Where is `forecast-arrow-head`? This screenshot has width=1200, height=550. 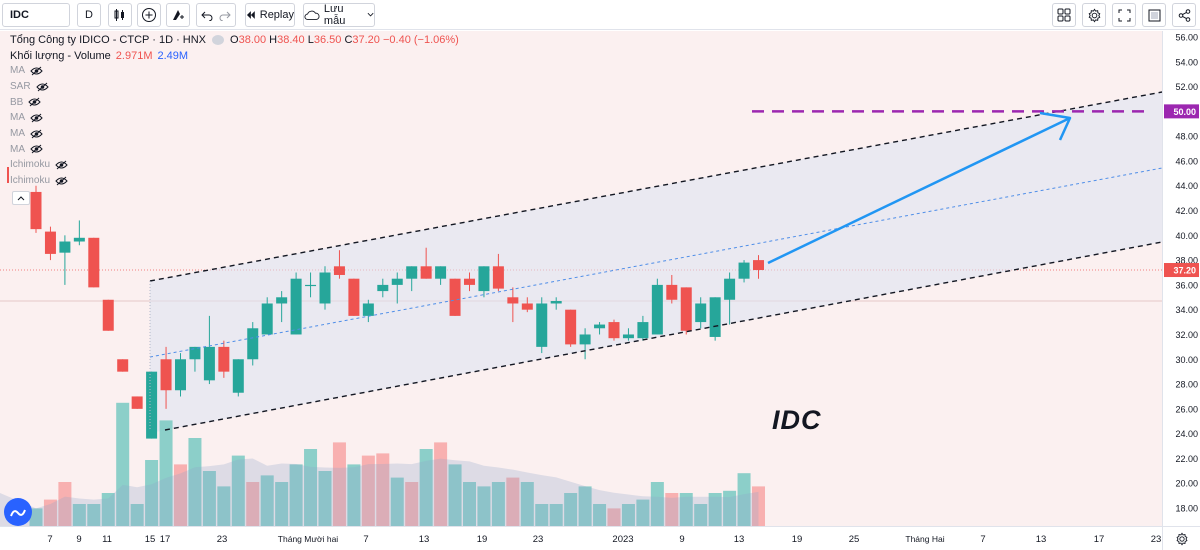 forecast-arrow-head is located at coordinates (1055, 126).